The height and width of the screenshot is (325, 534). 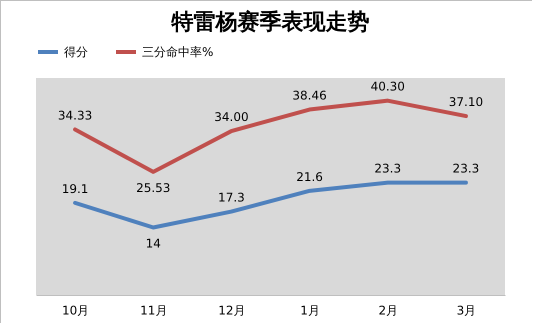 I want to click on data-label: 34.00, so click(x=231, y=117).